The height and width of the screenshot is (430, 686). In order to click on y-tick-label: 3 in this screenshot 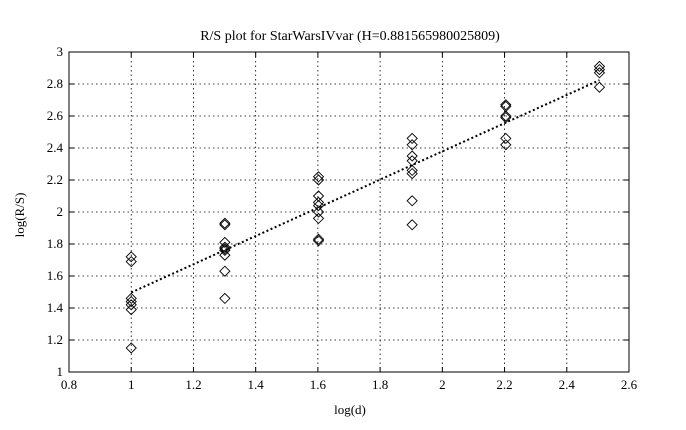, I will do `click(60, 51)`.